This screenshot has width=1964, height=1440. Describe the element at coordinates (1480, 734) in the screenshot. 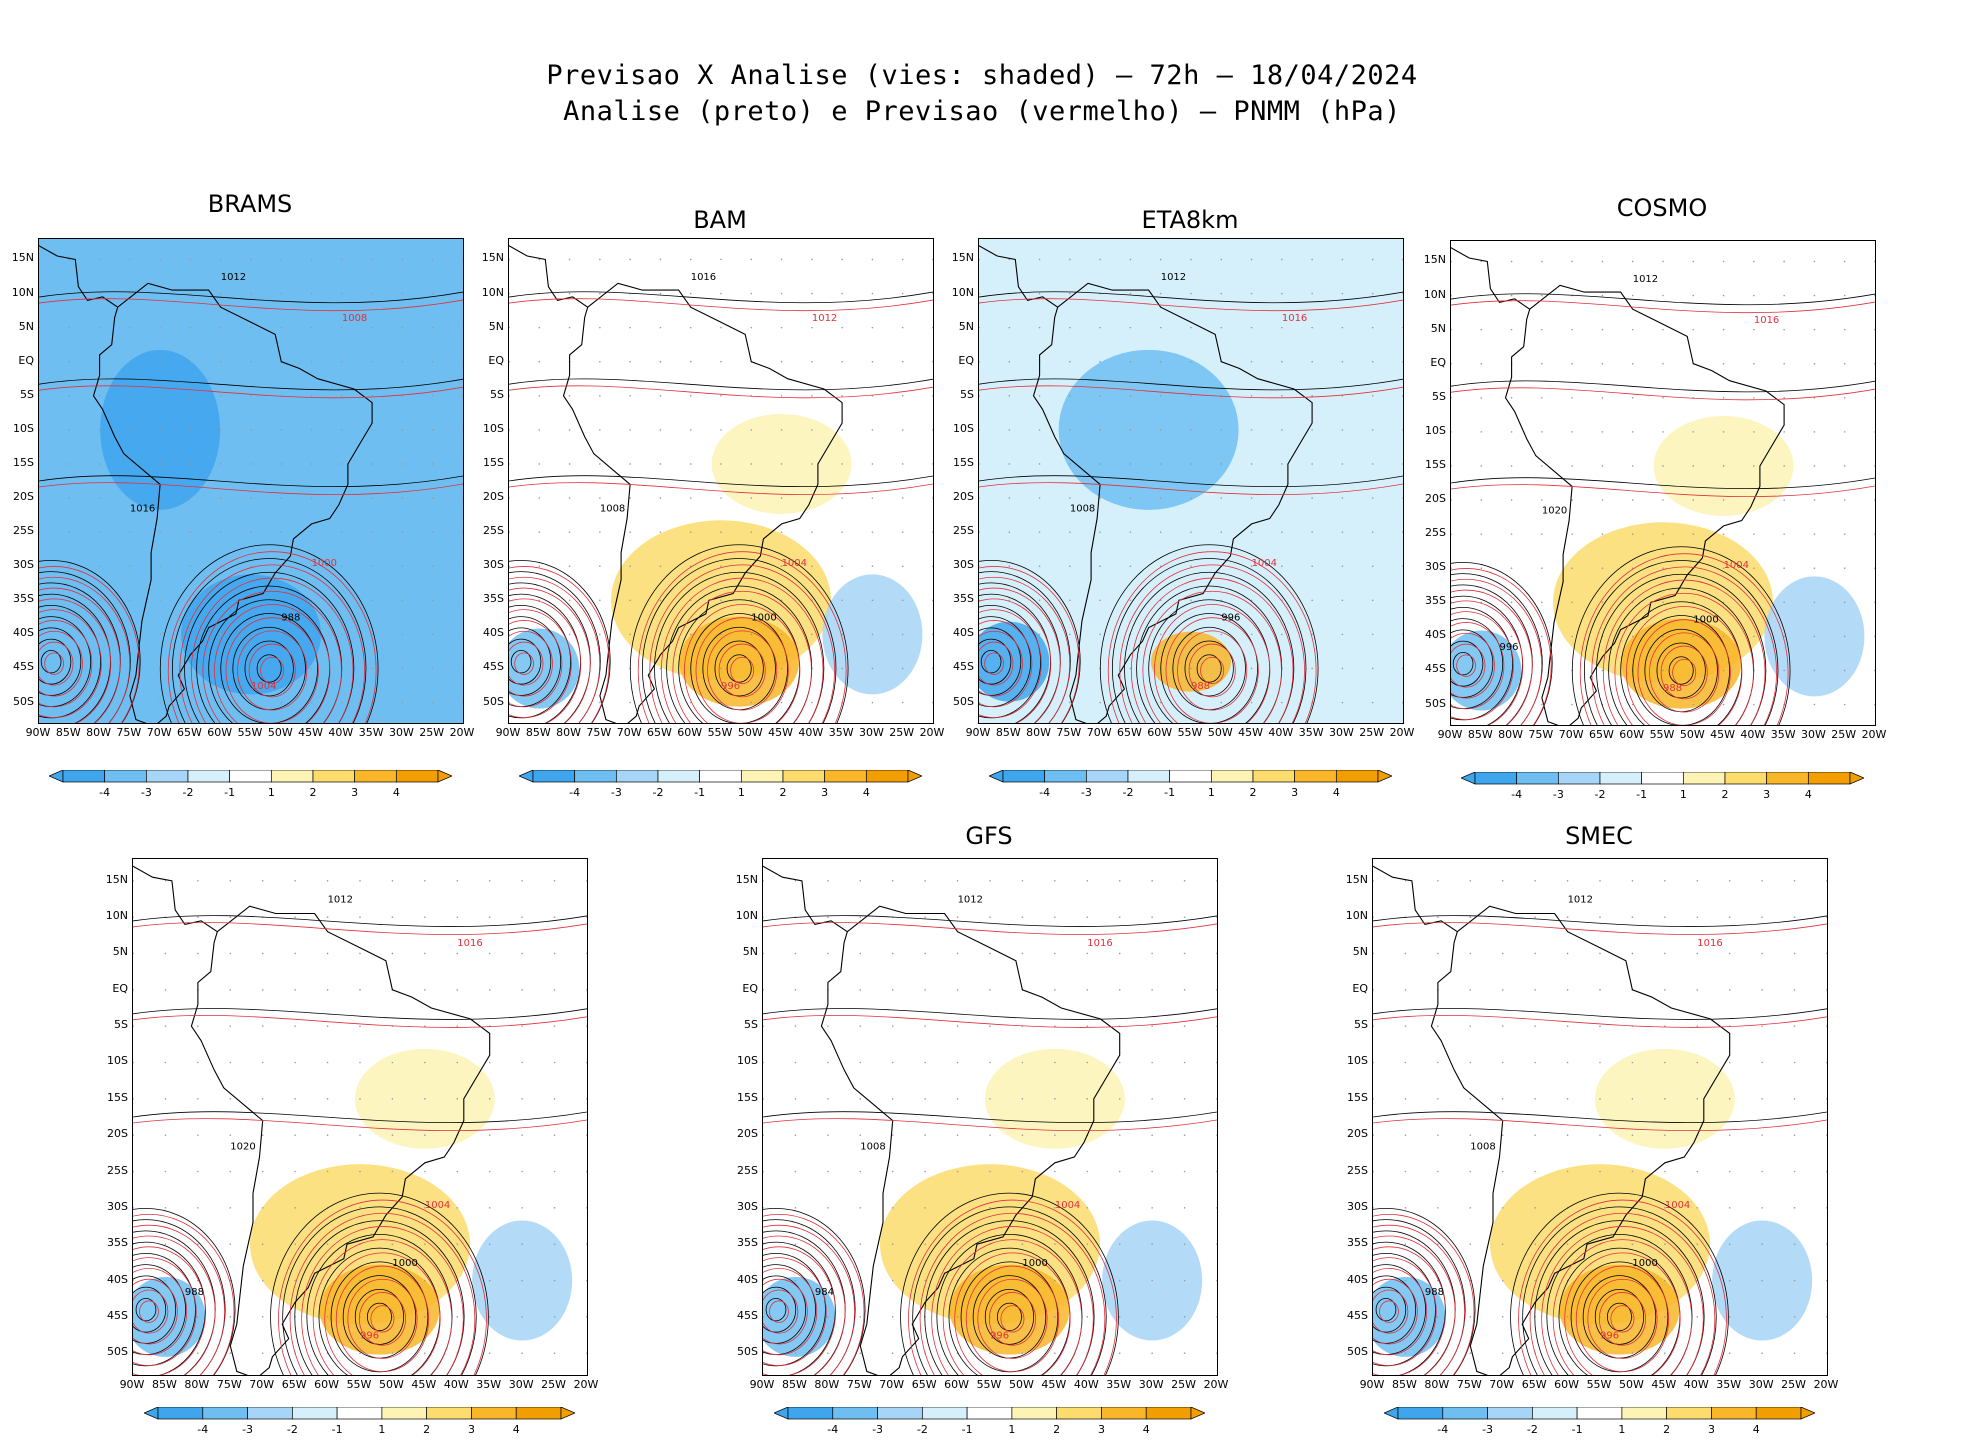

I see `longitude-label: 85W` at that location.